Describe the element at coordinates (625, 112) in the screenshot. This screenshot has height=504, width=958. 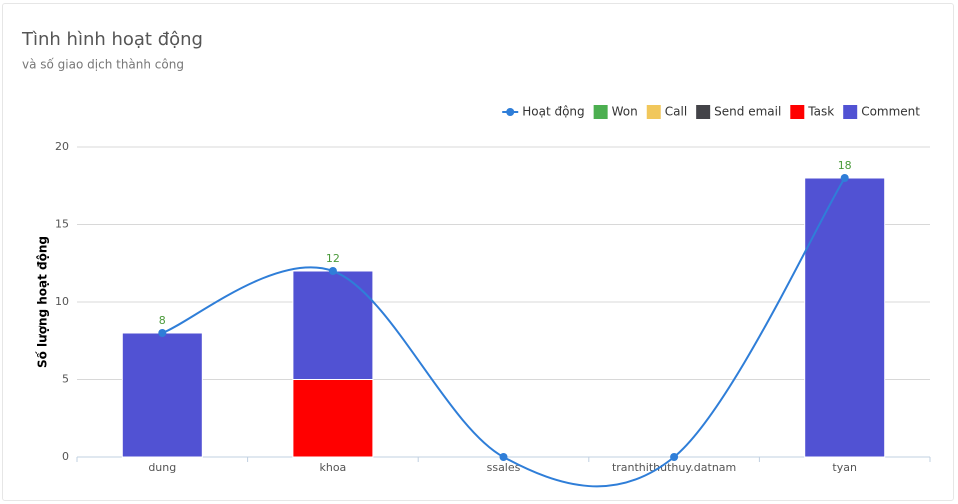
I see `legend-label: Won` at that location.